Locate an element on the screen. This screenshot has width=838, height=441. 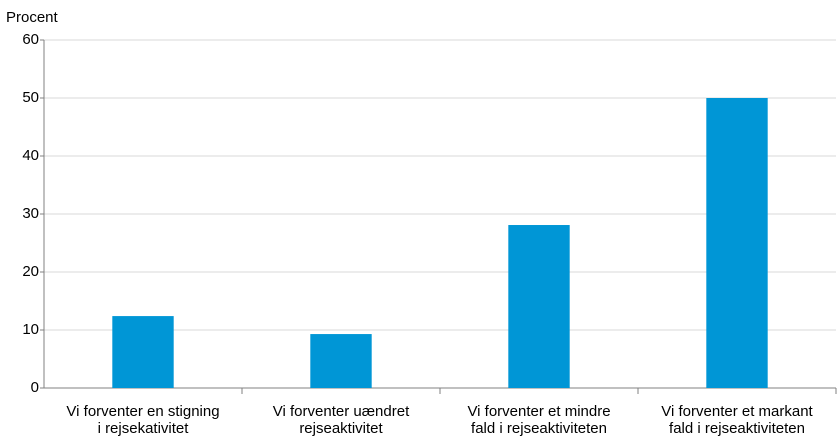
y-tick-label: 40 is located at coordinates (30, 155).